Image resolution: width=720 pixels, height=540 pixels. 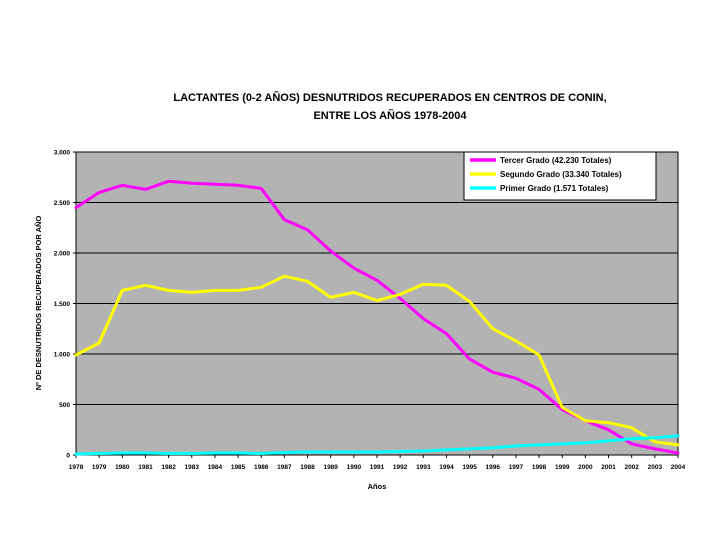 What do you see at coordinates (168, 467) in the screenshot?
I see `x-tick-label: 1982` at bounding box center [168, 467].